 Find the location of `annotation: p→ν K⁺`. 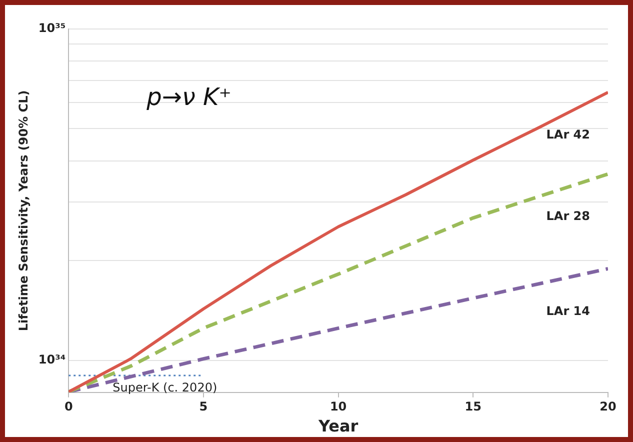

annotation: p→ν K⁺ is located at coordinates (189, 97).